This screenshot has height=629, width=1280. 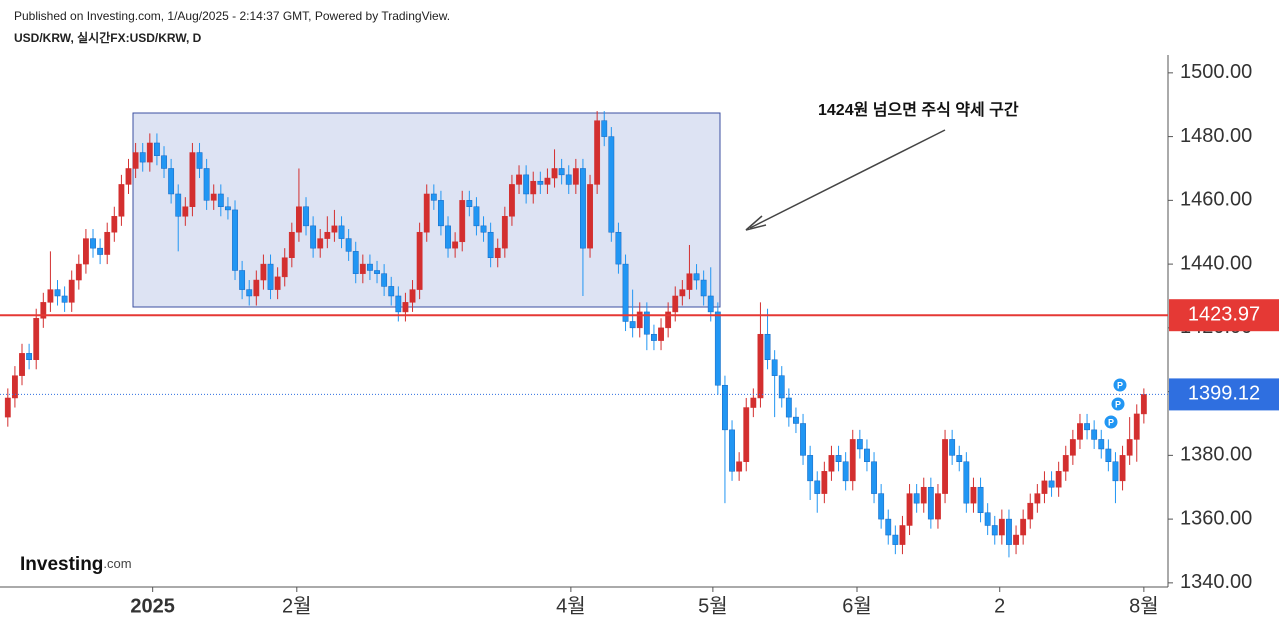 I want to click on arrow-head, so click(x=756, y=223).